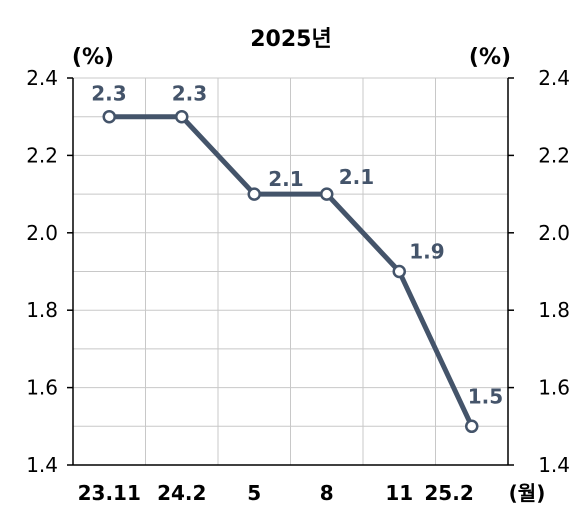  I want to click on y-tick-label-left: 2.0, so click(42, 233).